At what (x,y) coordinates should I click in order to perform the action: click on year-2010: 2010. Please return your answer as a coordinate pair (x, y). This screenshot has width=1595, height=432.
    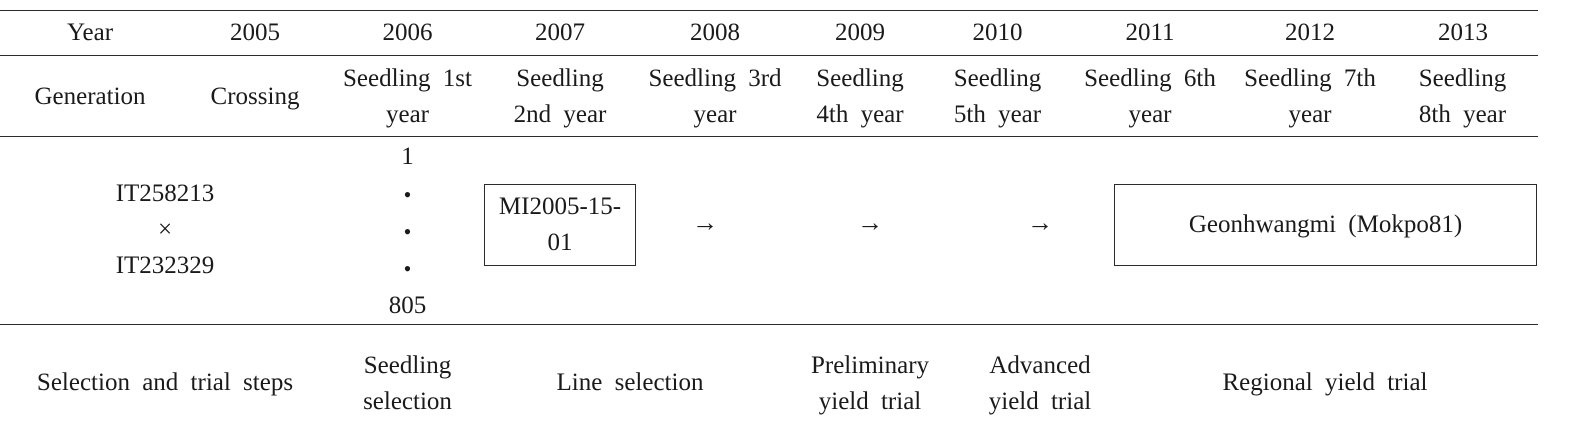
    Looking at the image, I should click on (997, 32).